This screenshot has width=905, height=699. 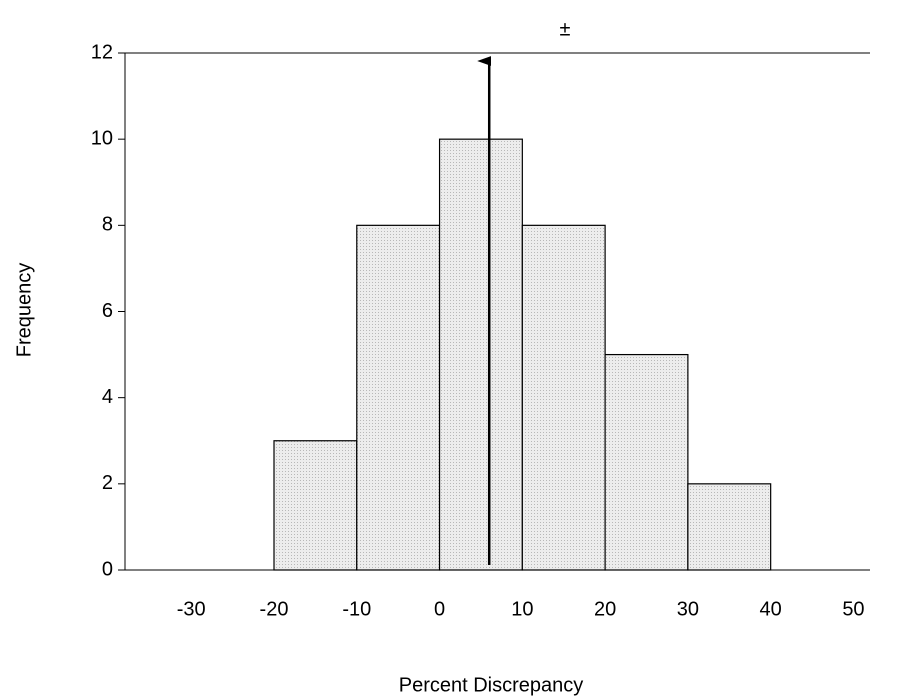 What do you see at coordinates (853, 609) in the screenshot?
I see `x-tick-label: 50` at bounding box center [853, 609].